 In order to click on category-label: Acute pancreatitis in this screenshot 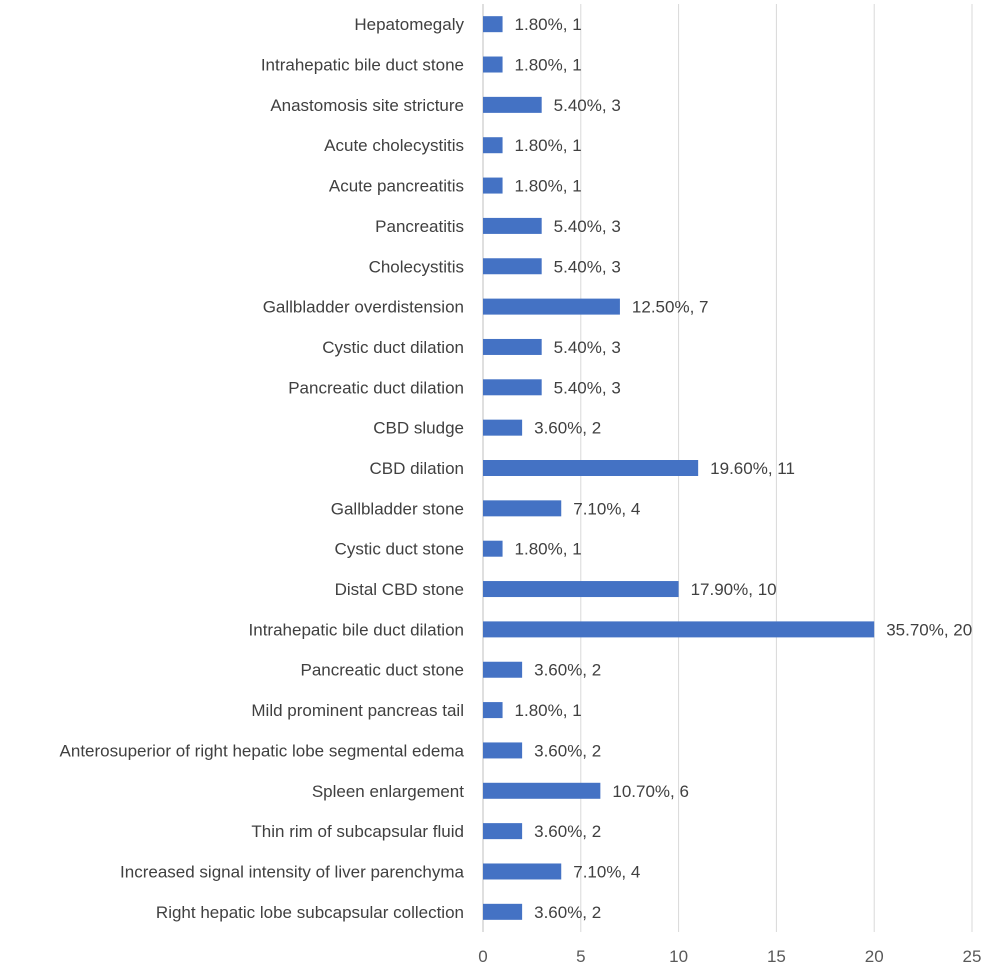, I will do `click(396, 186)`.